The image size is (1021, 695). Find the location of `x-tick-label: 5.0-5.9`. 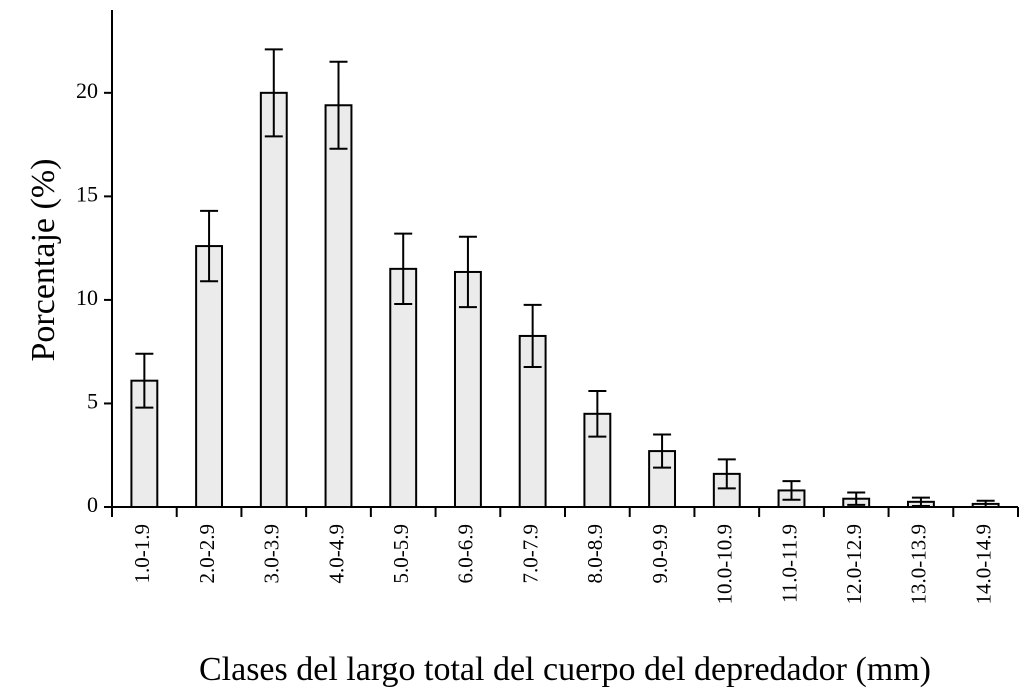

x-tick-label: 5.0-5.9 is located at coordinates (401, 554).